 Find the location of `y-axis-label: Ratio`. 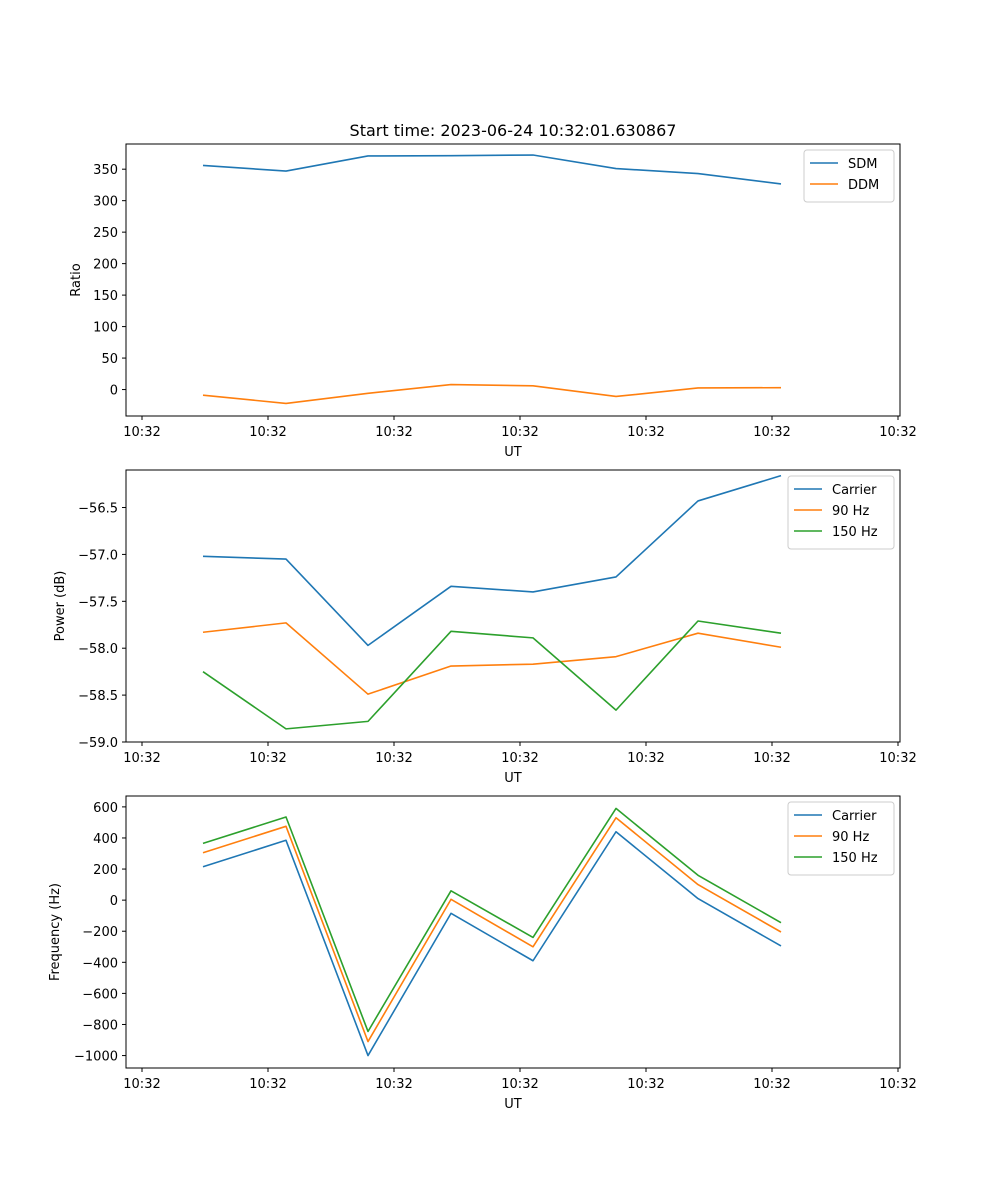

y-axis-label: Ratio is located at coordinates (76, 279).